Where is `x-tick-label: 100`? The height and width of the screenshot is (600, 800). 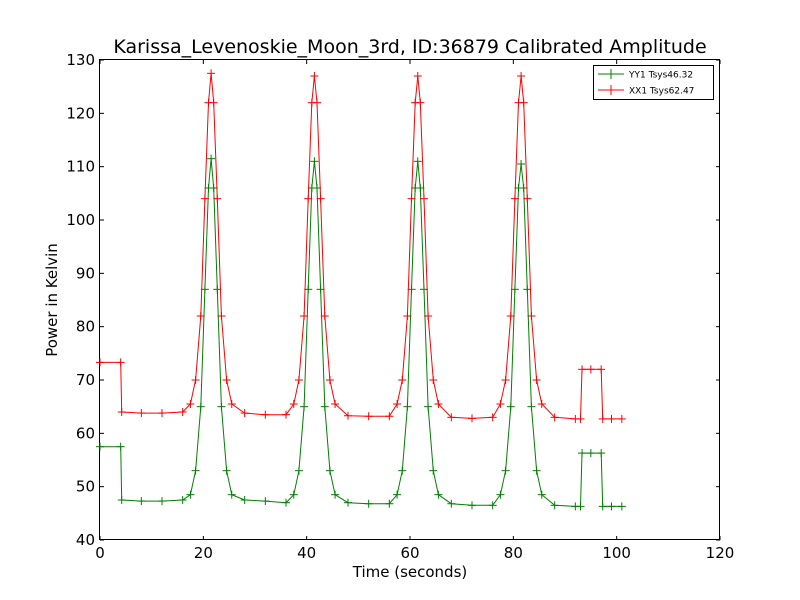
x-tick-label: 100 is located at coordinates (616, 553).